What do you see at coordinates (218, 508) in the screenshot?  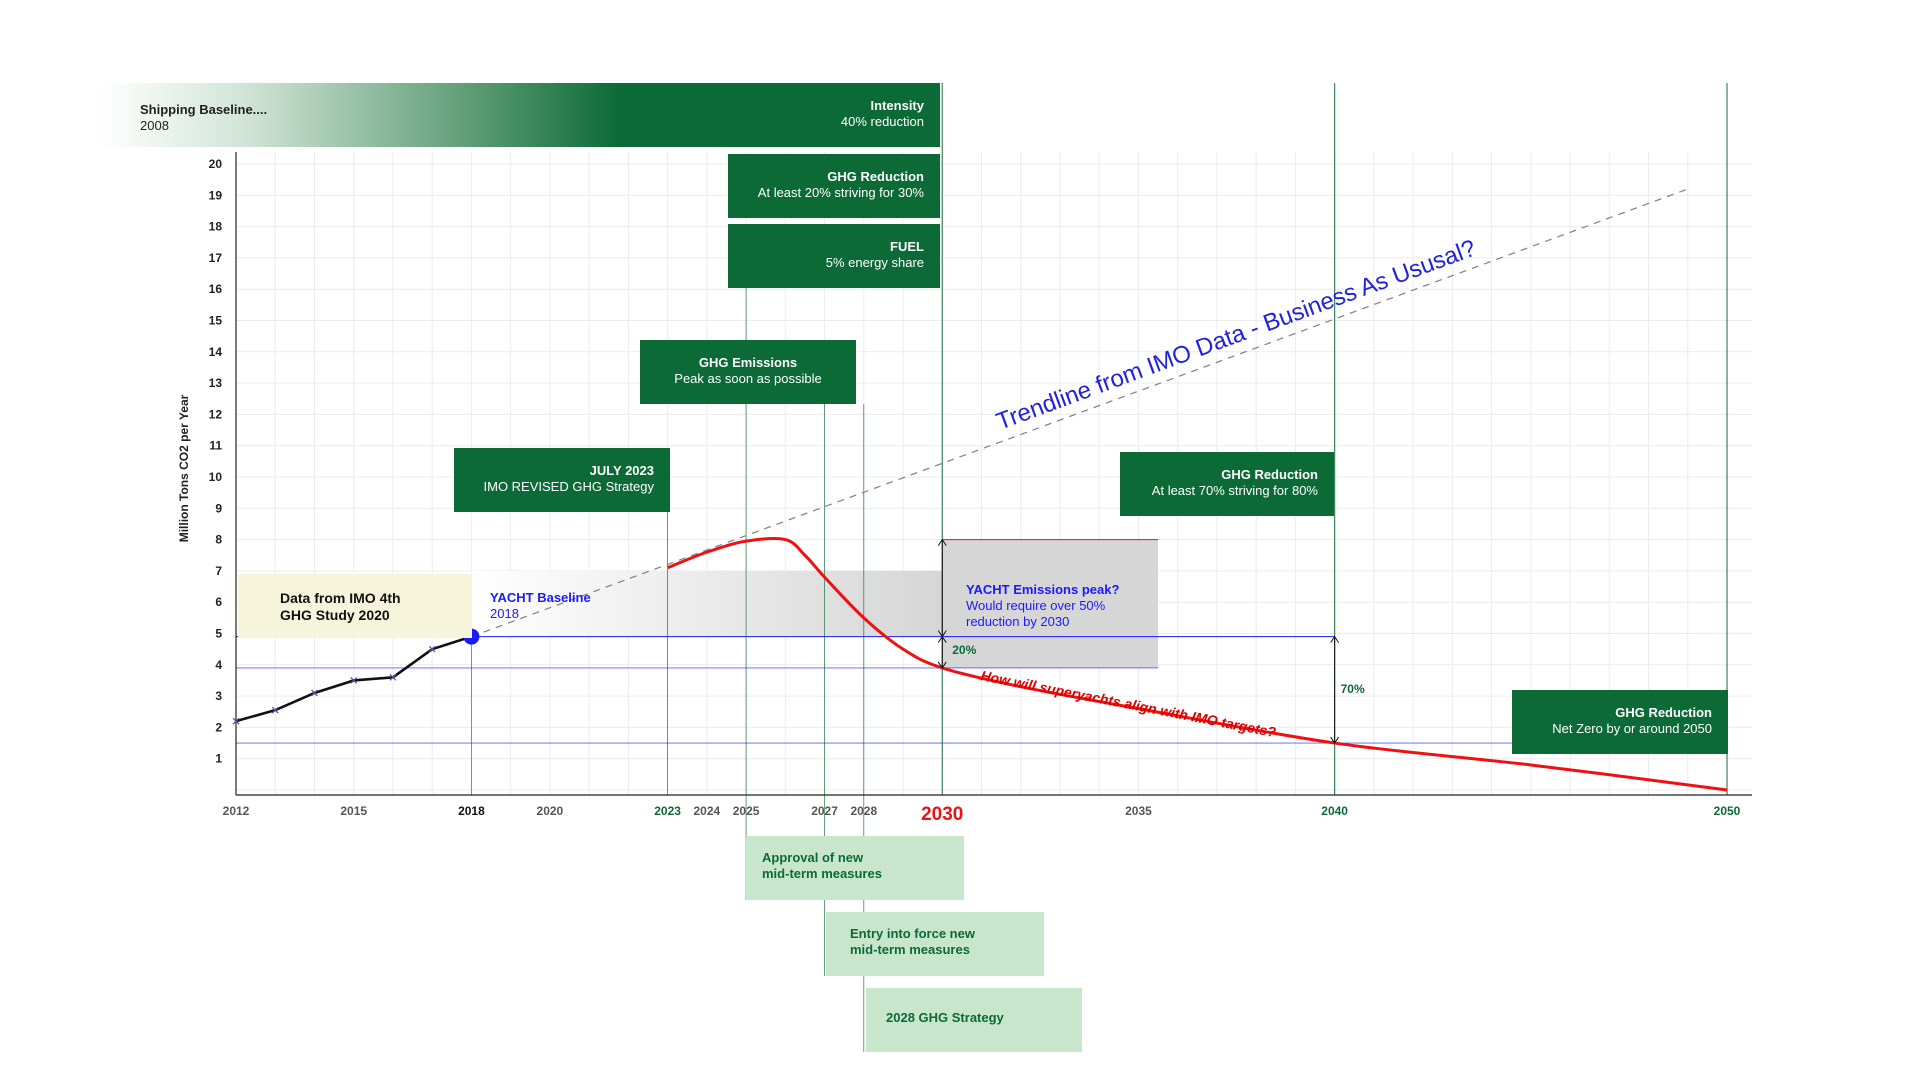 I see `y-tick-label: 9` at bounding box center [218, 508].